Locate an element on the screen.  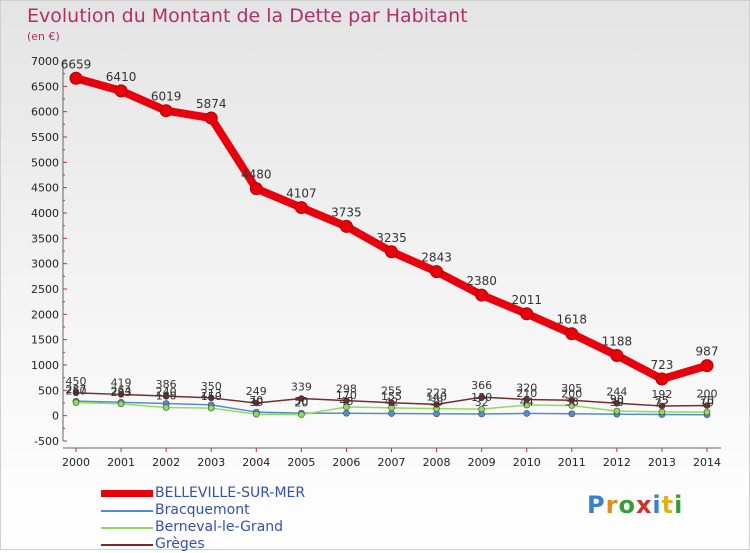
proxiti-logo: Proxiti is located at coordinates (635, 505).